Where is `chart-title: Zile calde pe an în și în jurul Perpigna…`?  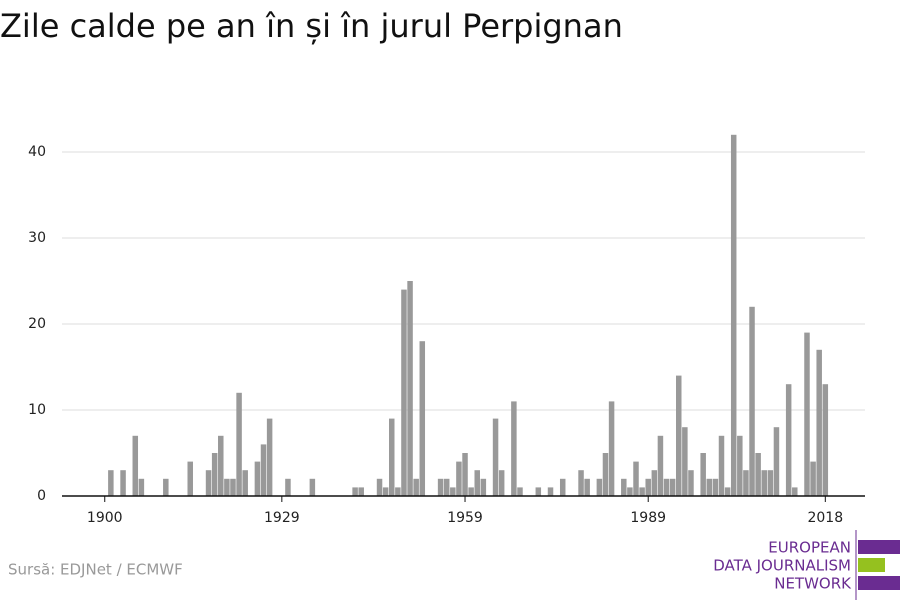 chart-title: Zile calde pe an în și în jurul Perpigna… is located at coordinates (311, 26).